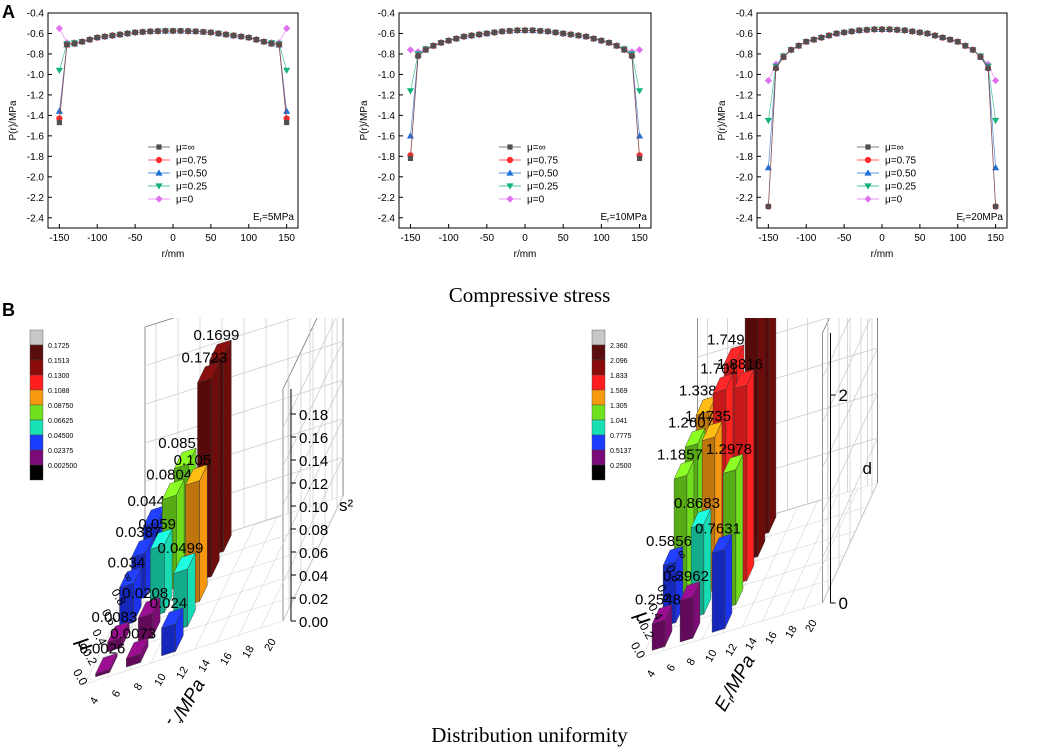 The width and height of the screenshot is (1059, 754). I want to click on er-annotation: Er=10MPa, so click(623, 218).